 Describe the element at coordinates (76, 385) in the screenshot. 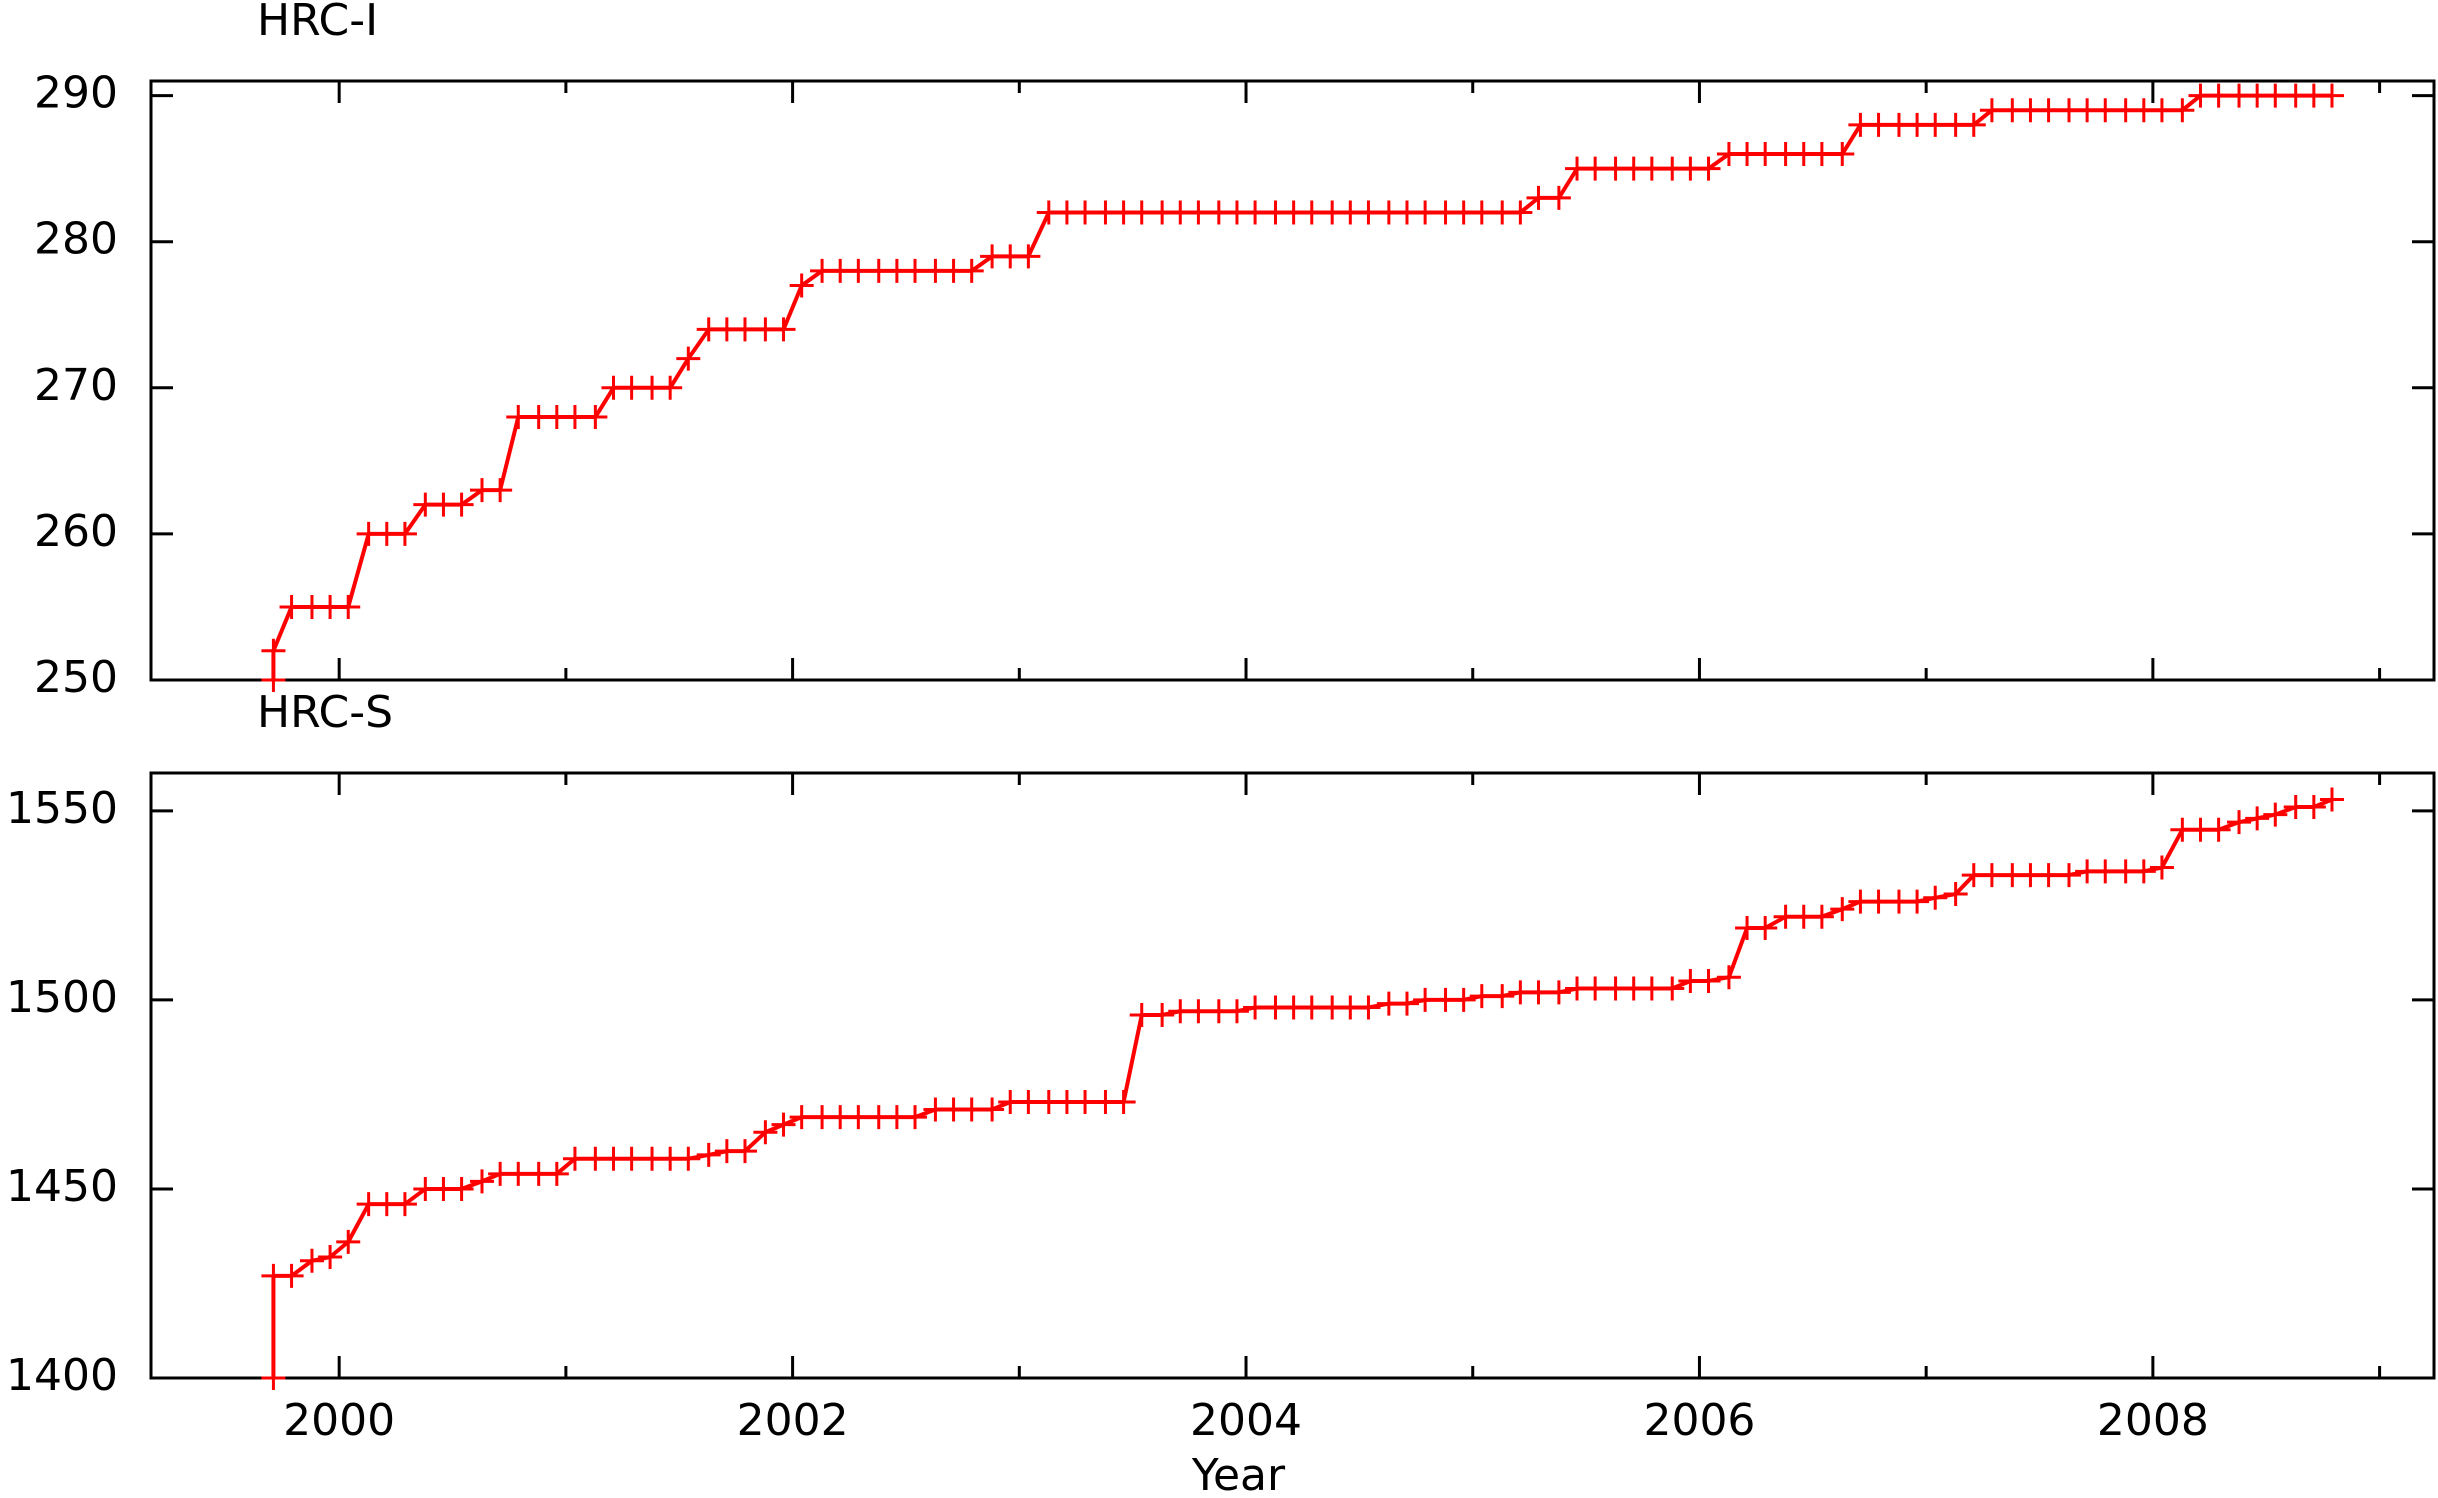

I see `y-tick-label: 270` at that location.